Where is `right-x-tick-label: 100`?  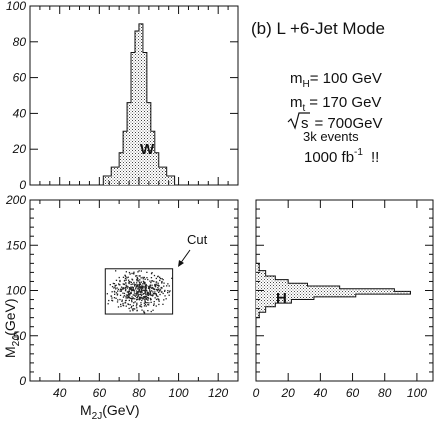
right-x-tick-label: 100 is located at coordinates (417, 393).